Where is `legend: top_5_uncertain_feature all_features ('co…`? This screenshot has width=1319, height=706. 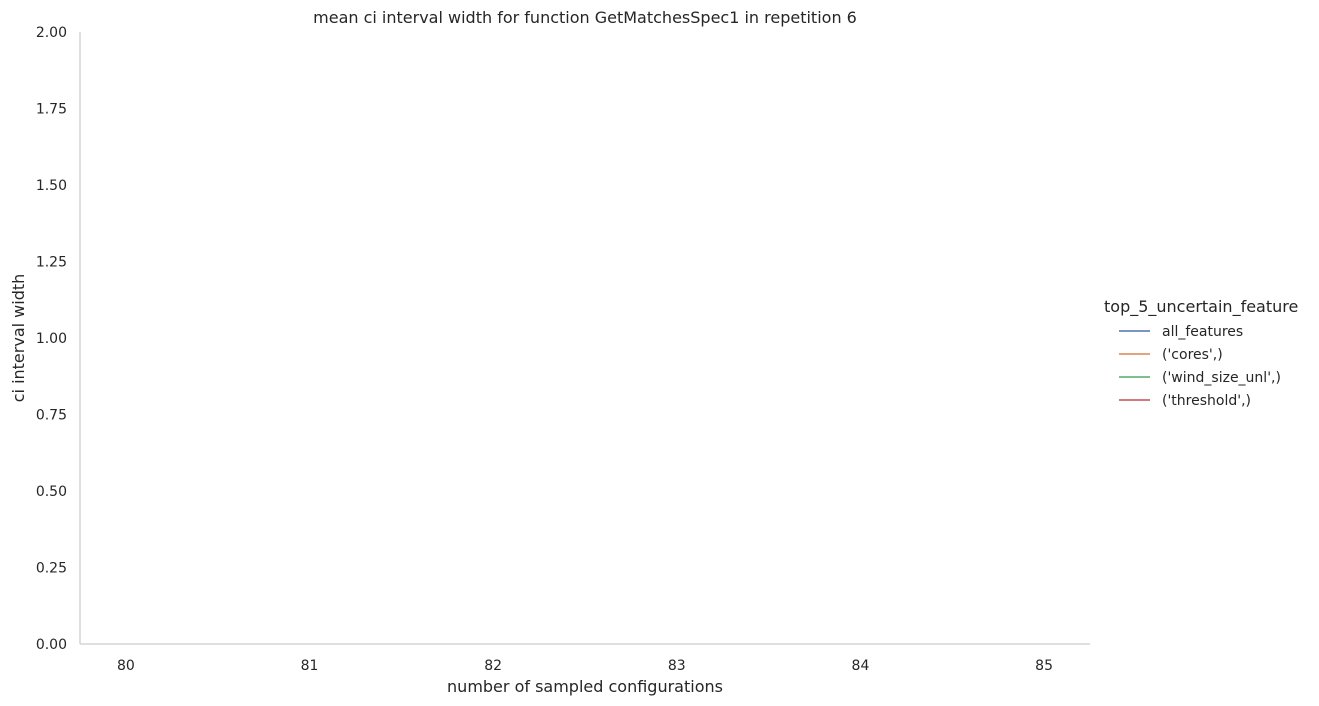
legend: top_5_uncertain_feature all_features ('co… is located at coordinates (1201, 353).